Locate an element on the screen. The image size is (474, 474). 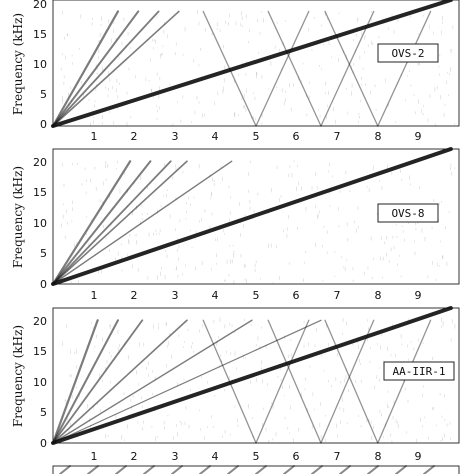
panel-label: OVS-8 is located at coordinates (407, 213).